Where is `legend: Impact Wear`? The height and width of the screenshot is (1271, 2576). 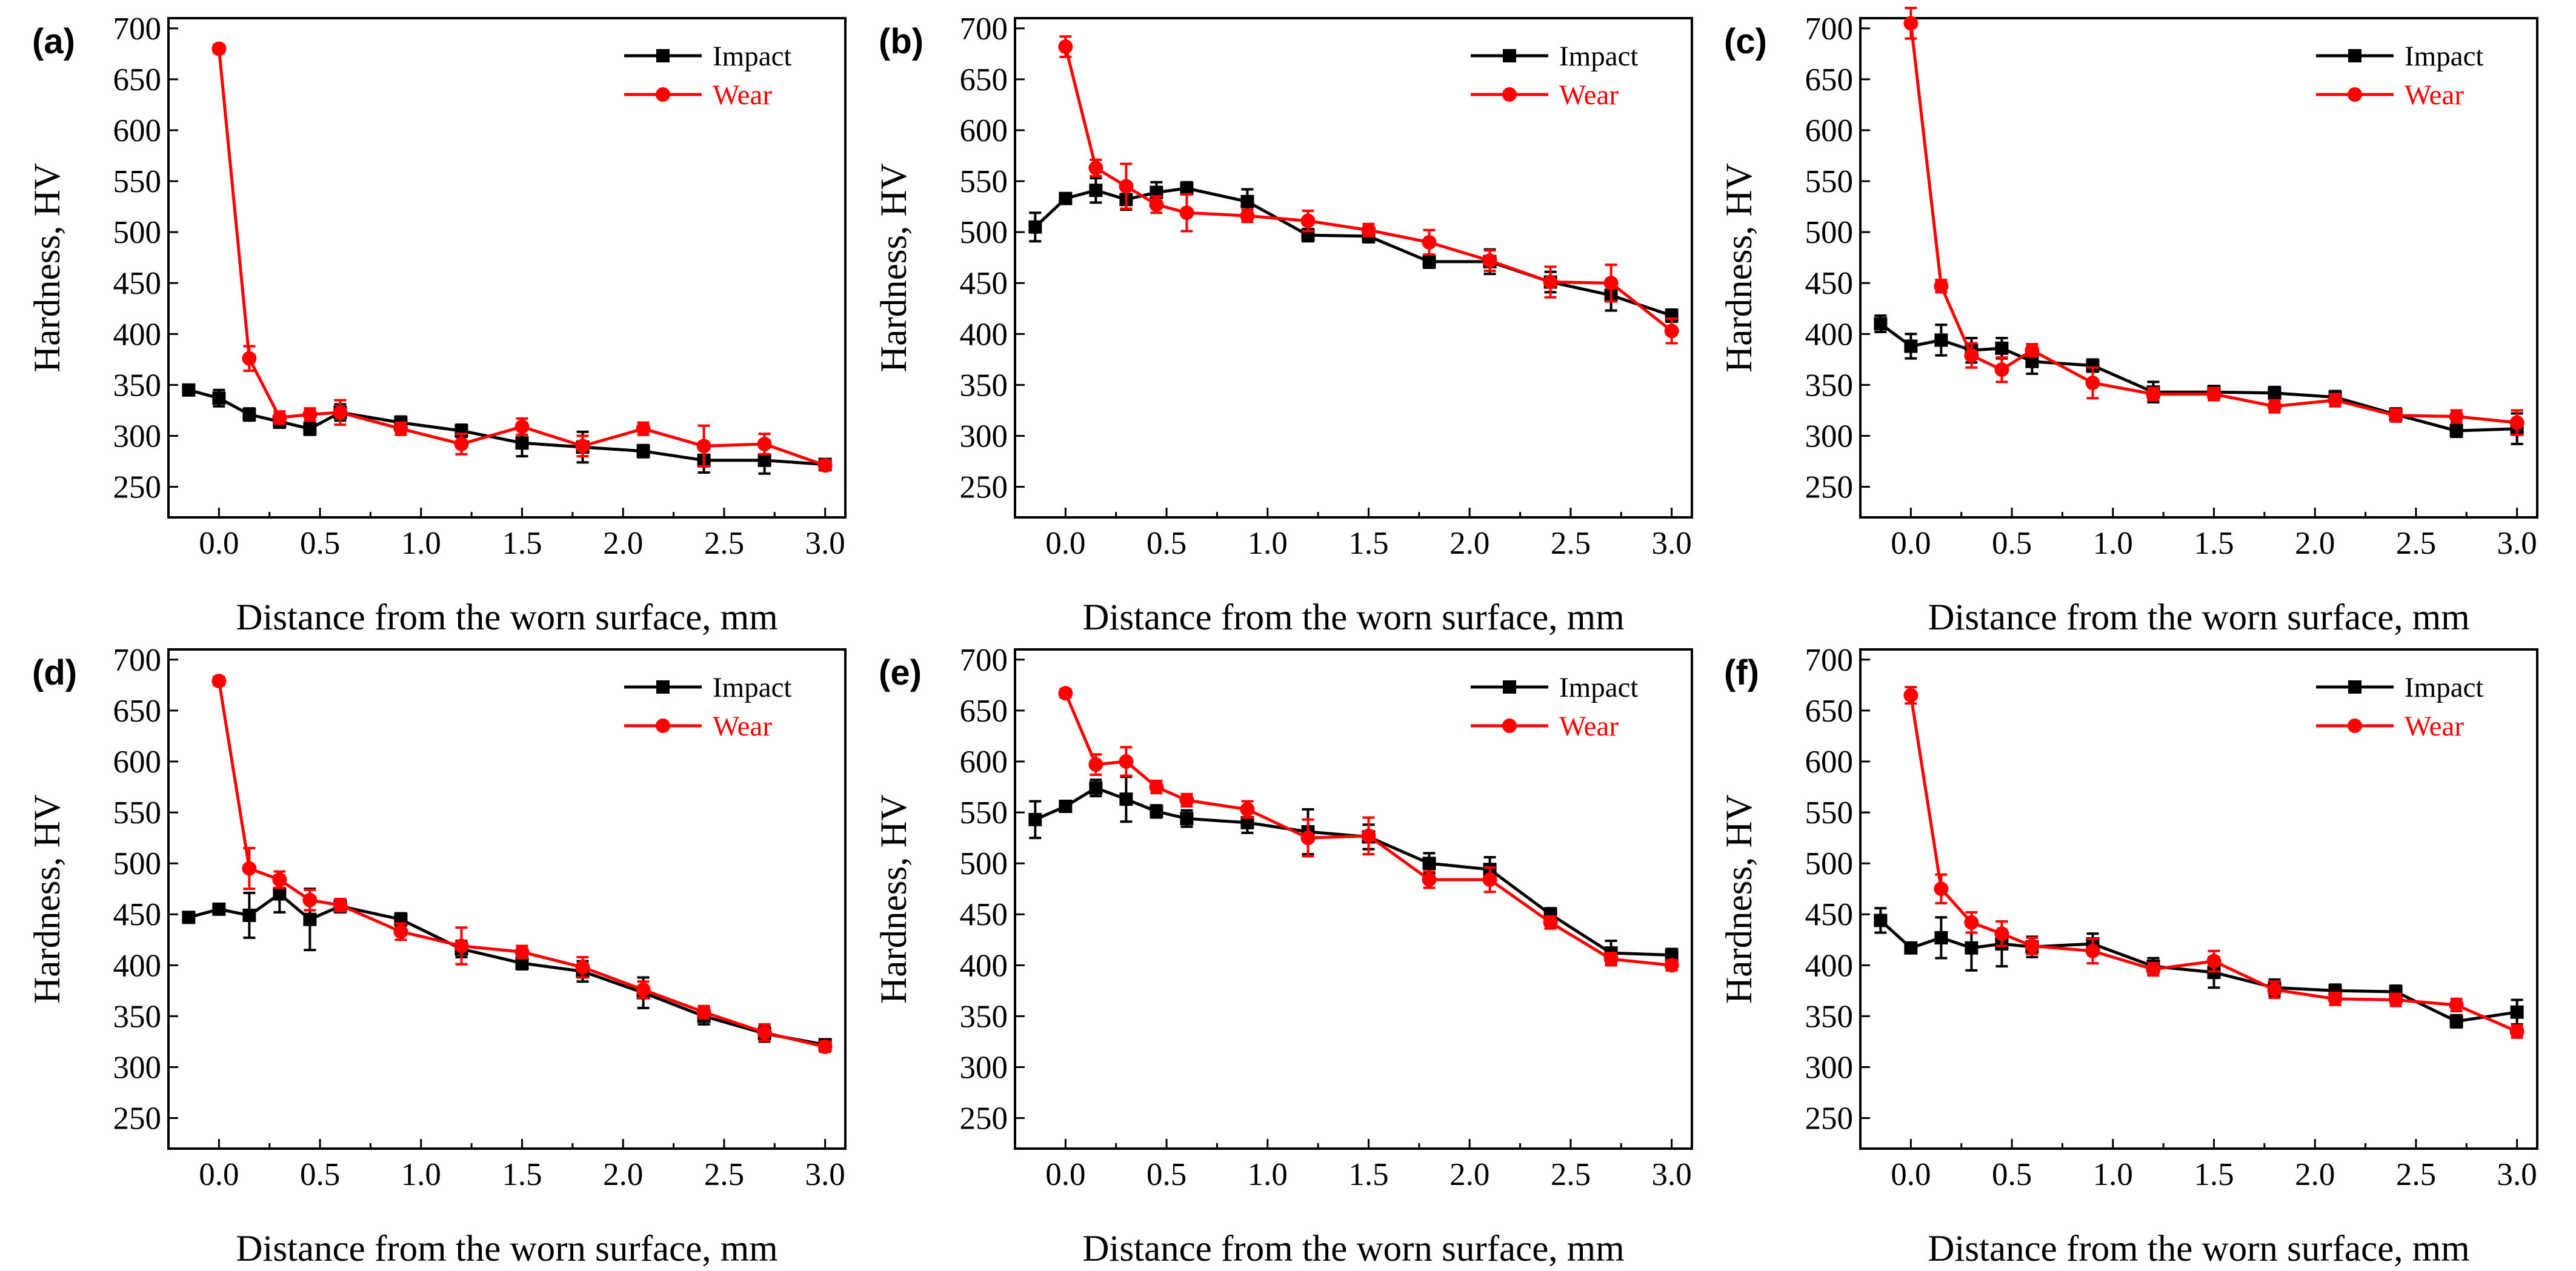 legend: Impact Wear is located at coordinates (1555, 707).